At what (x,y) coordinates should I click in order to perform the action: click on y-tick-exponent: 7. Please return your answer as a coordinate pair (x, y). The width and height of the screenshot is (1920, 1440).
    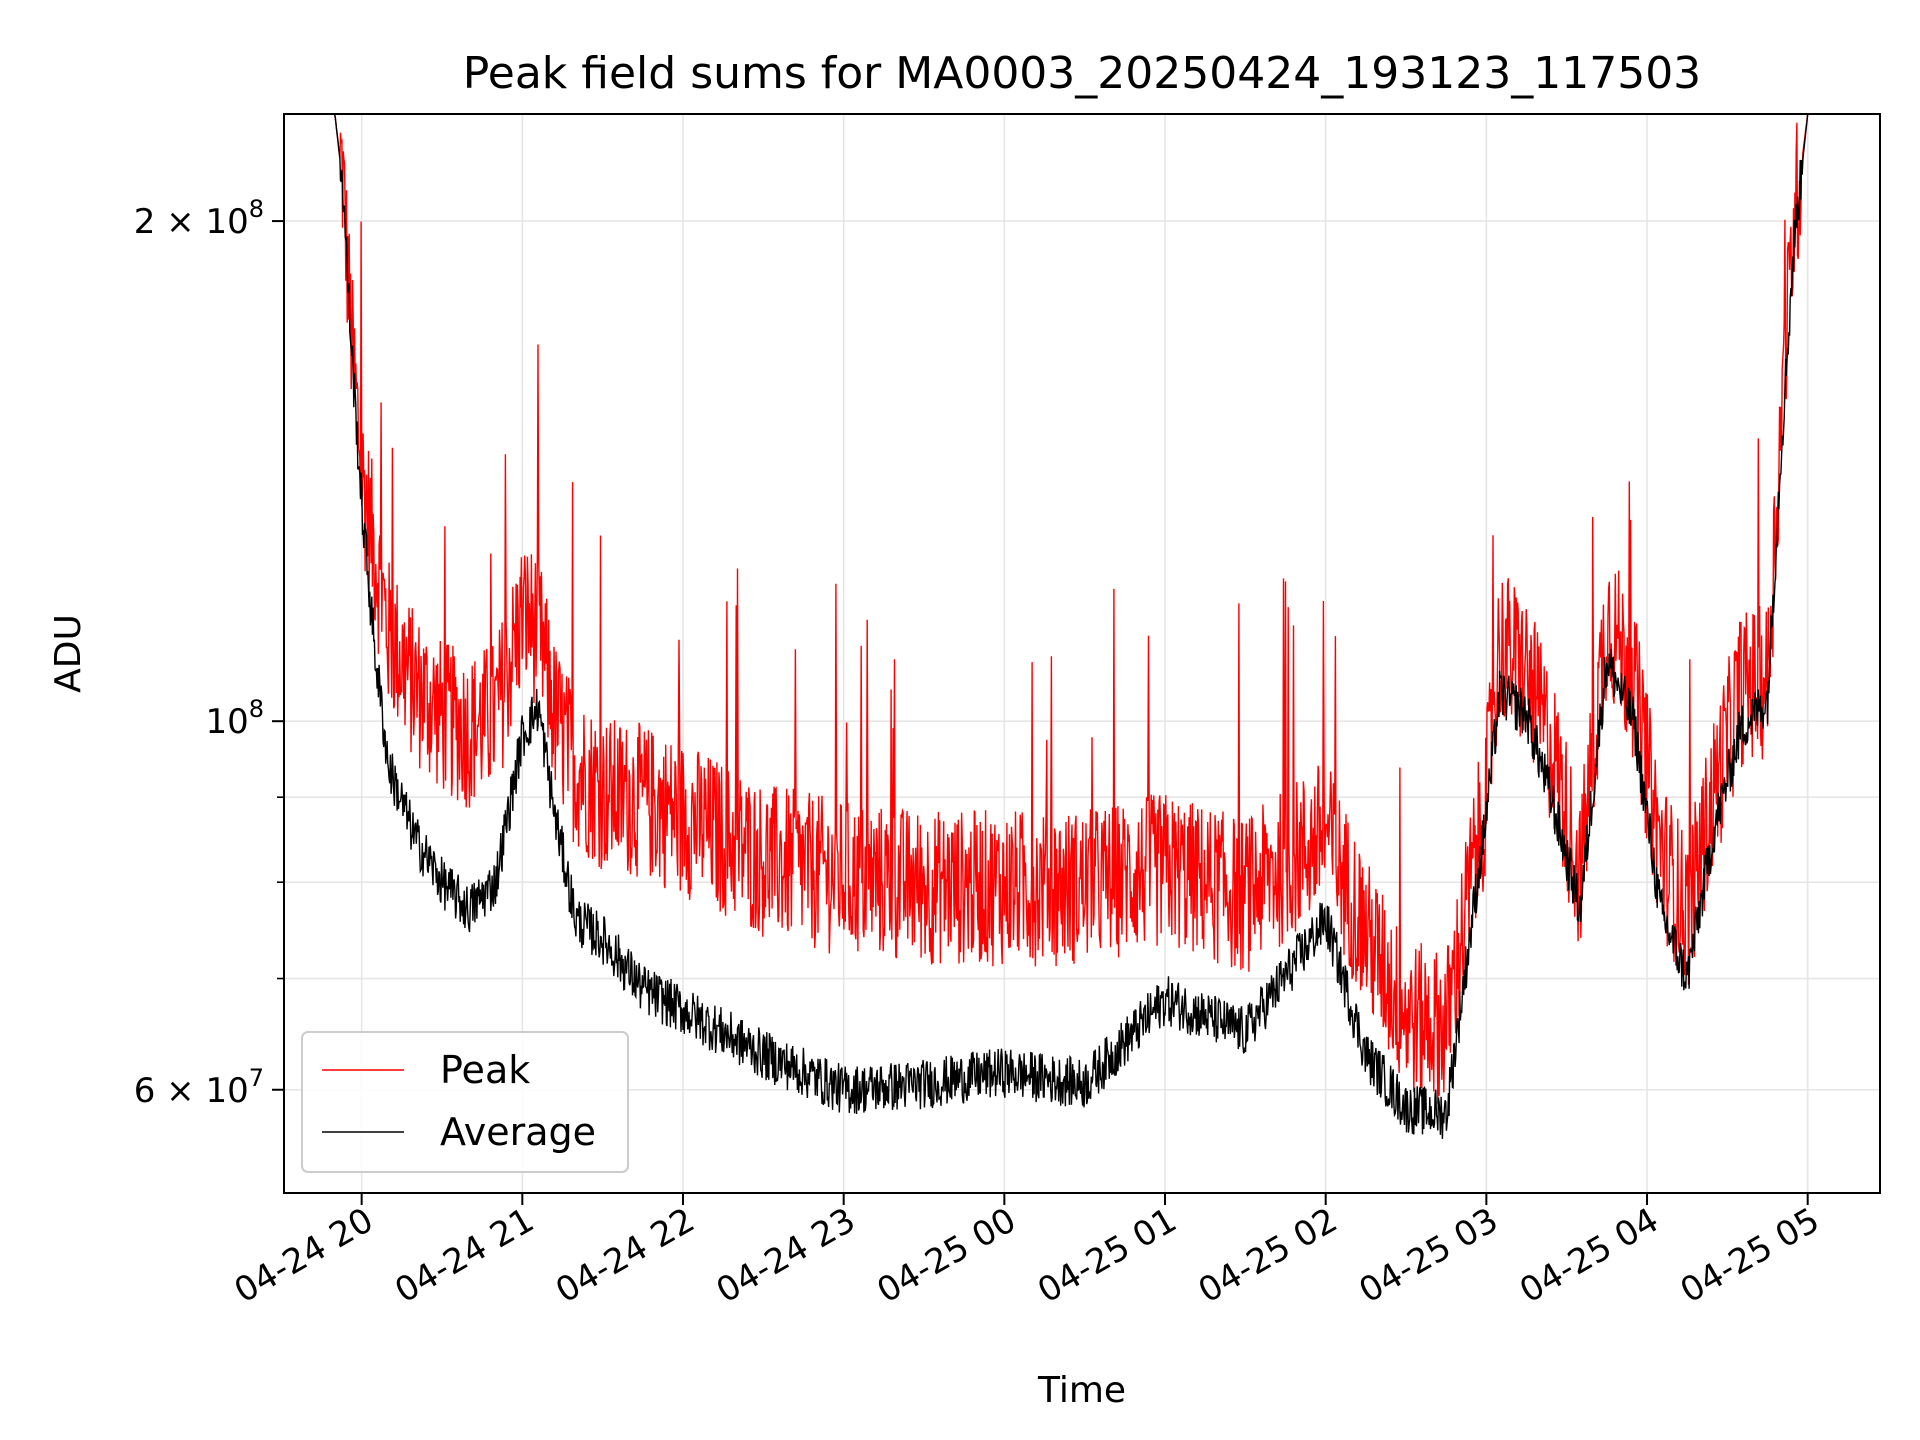
    Looking at the image, I should click on (256, 1078).